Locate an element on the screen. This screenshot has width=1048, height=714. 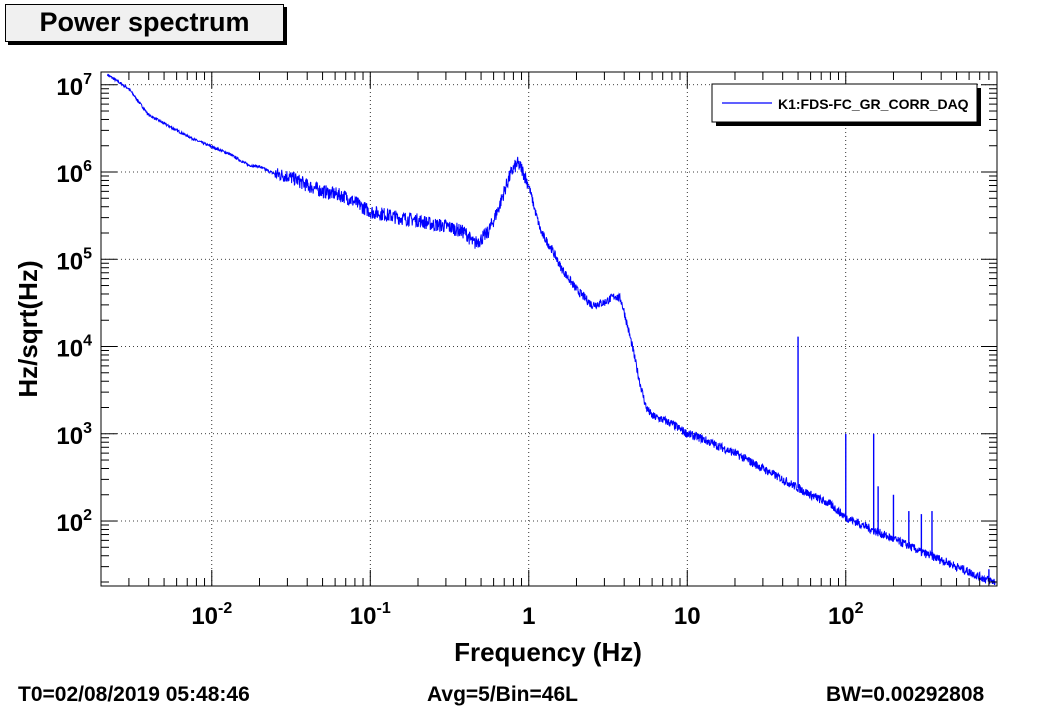
y-tick-label: 10⁶ is located at coordinates (74, 173).